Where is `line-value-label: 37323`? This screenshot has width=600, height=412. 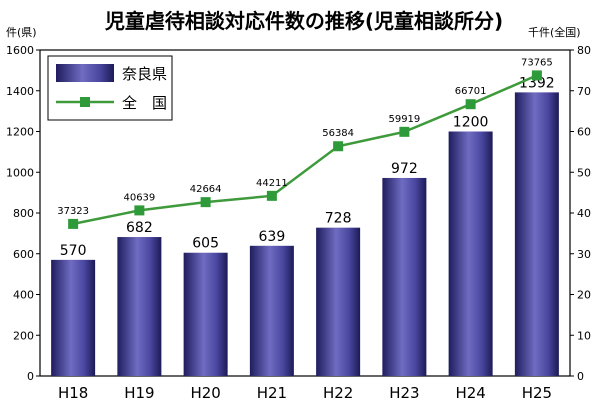 line-value-label: 37323 is located at coordinates (73, 211).